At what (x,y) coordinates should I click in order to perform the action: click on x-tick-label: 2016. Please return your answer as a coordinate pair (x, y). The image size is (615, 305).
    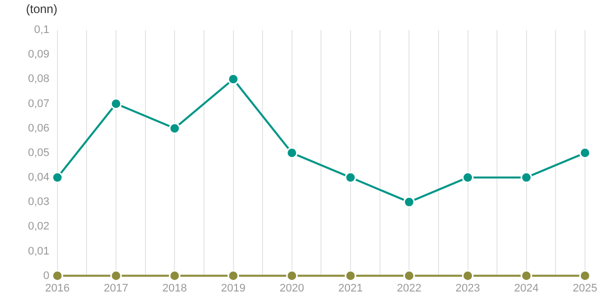
    Looking at the image, I should click on (57, 288).